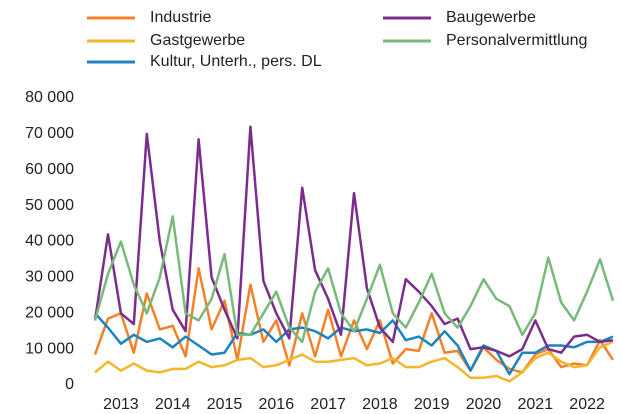 This screenshot has height=414, width=621. What do you see at coordinates (277, 404) in the screenshot?
I see `x-tick-label: 2016` at bounding box center [277, 404].